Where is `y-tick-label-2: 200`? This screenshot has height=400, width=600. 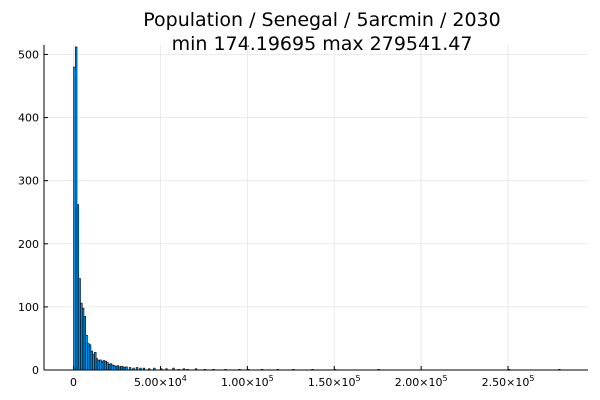 y-tick-label-2: 200 is located at coordinates (28, 244).